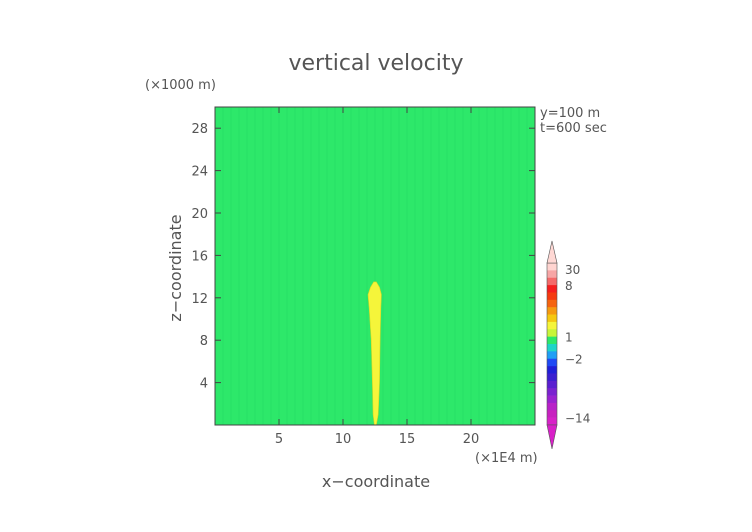 This screenshot has width=752, height=532. Describe the element at coordinates (175, 267) in the screenshot. I see `y-axis-label: z−coordinate` at that location.